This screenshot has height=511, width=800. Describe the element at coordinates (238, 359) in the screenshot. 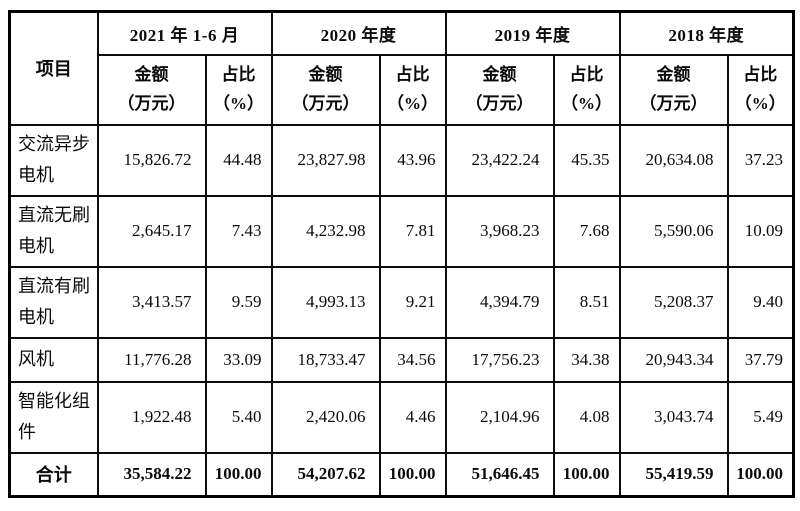

I see `pct-cell: 33.09` at that location.